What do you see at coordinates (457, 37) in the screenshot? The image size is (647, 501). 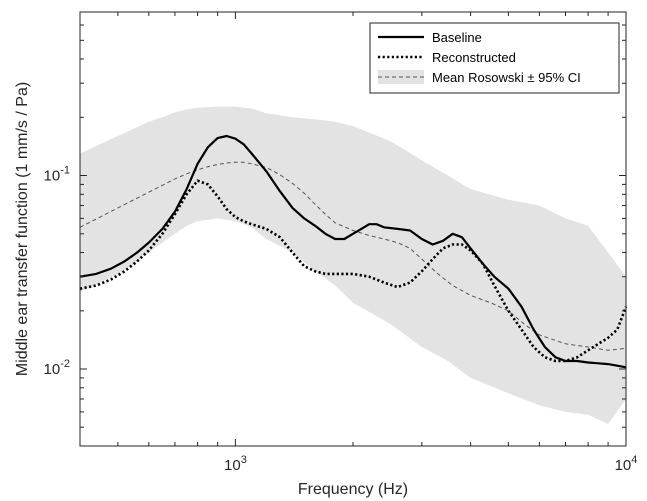 I see `legend-label-baseline: Baseline` at bounding box center [457, 37].